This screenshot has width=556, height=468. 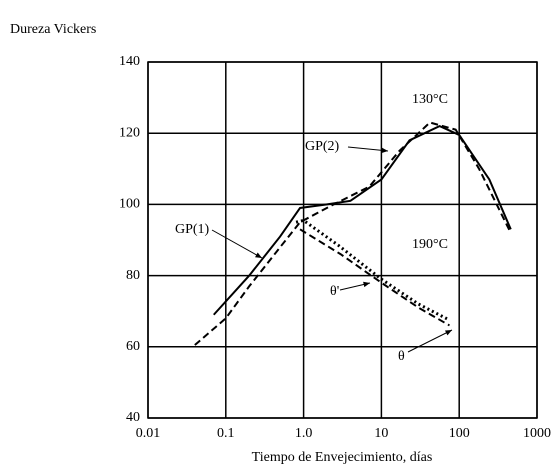 What do you see at coordinates (226, 433) in the screenshot?
I see `x-tick-label: 0.1` at bounding box center [226, 433].